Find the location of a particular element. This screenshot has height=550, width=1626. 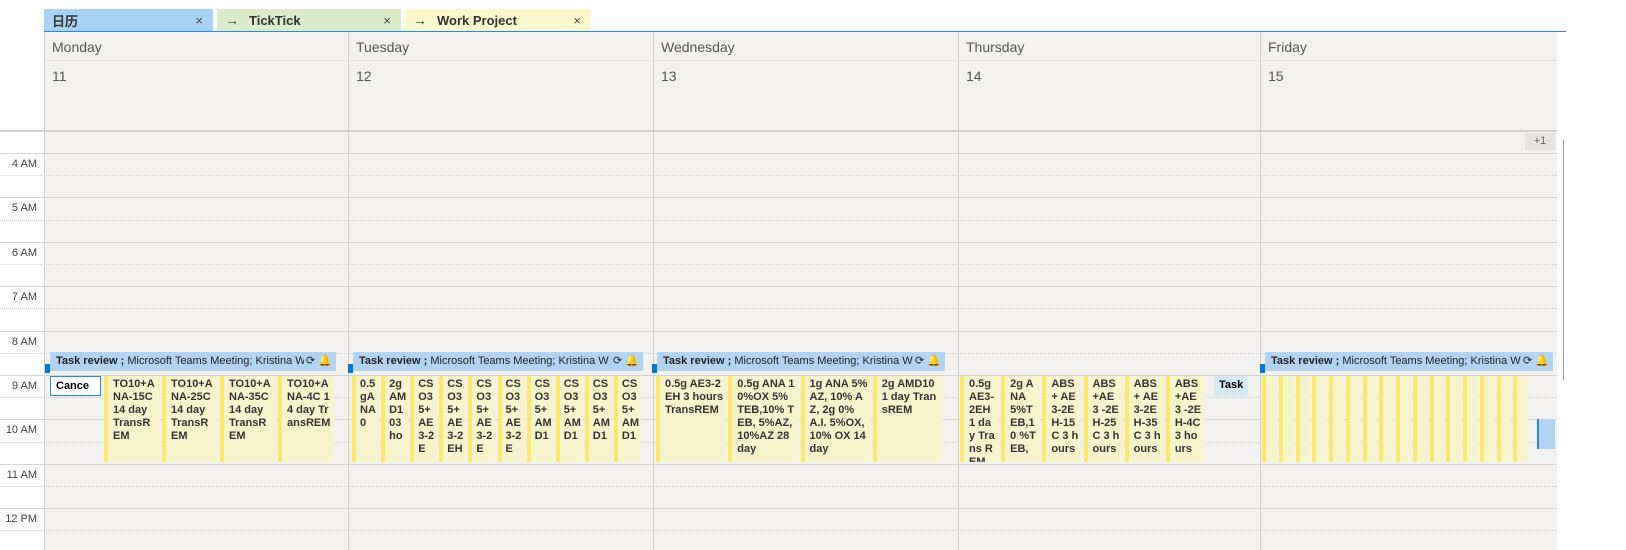

calendar-event: ABS+ AE3-2EH-35C 3 hours is located at coordinates (1144, 419).